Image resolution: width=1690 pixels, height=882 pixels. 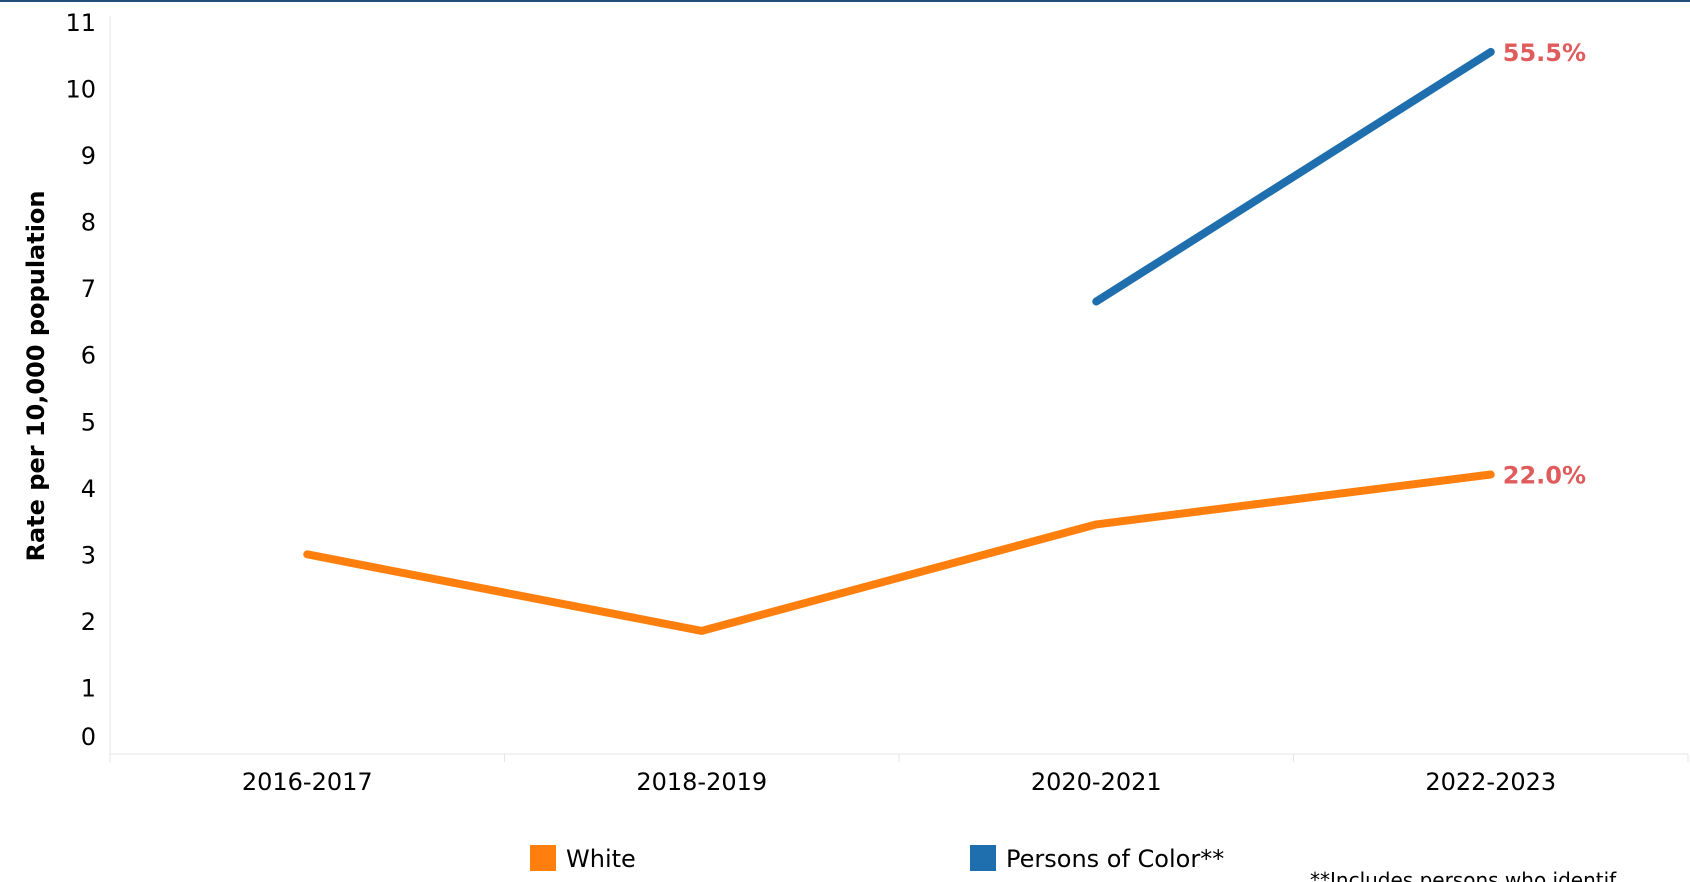 What do you see at coordinates (88, 381) in the screenshot?
I see `y-axis: 0 1 2 3 4 5 6 7 8 9 10 11` at bounding box center [88, 381].